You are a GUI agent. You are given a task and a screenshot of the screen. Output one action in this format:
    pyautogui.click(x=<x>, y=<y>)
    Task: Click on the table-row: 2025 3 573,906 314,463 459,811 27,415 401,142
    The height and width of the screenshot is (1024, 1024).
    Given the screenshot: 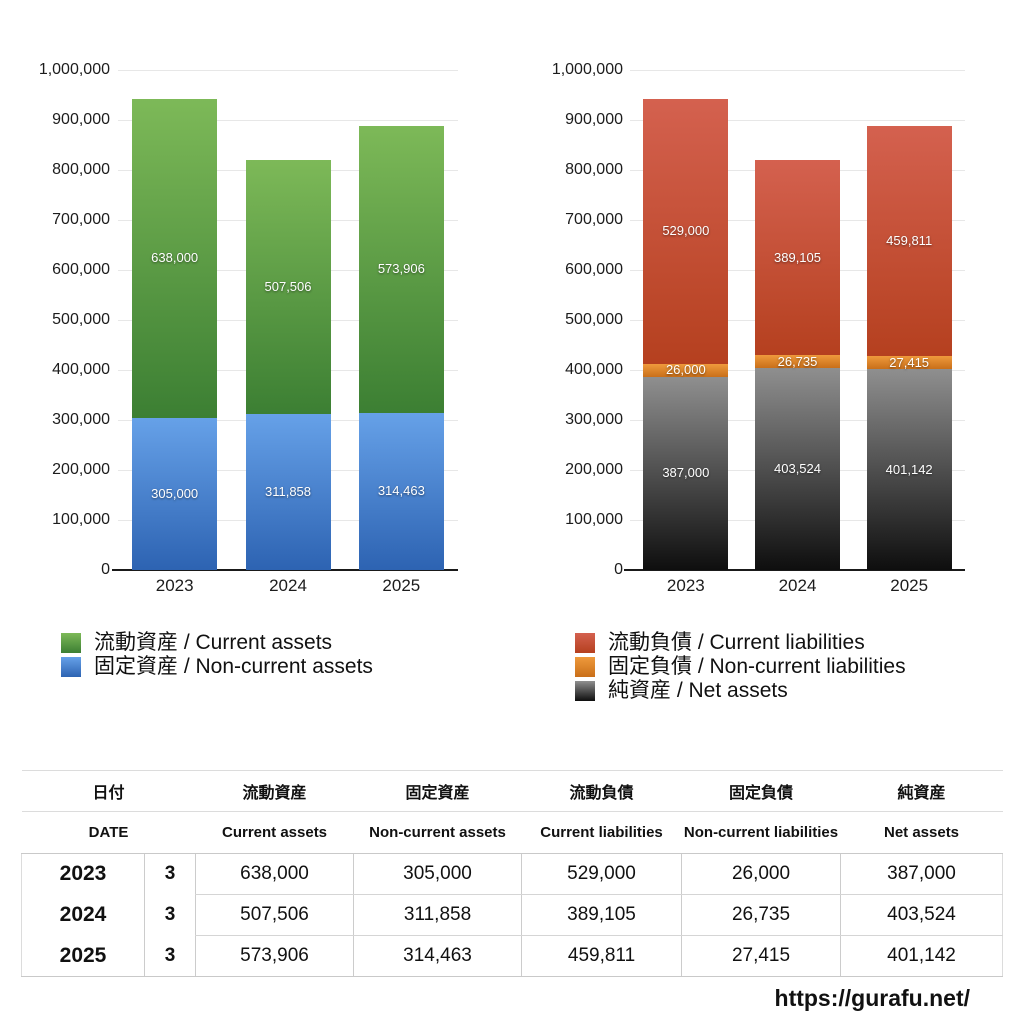 What is the action you would take?
    pyautogui.click(x=512, y=956)
    